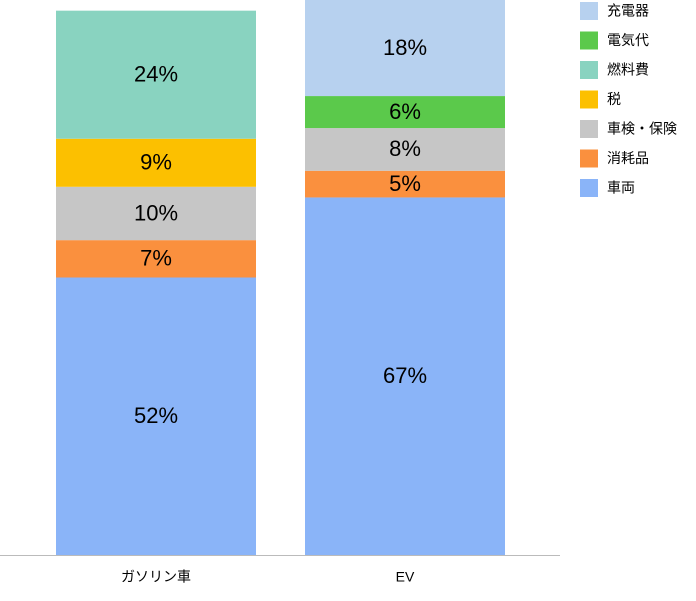 This screenshot has height=601, width=696. Describe the element at coordinates (156, 577) in the screenshot. I see `x-tick-label: ガソリン車` at that location.